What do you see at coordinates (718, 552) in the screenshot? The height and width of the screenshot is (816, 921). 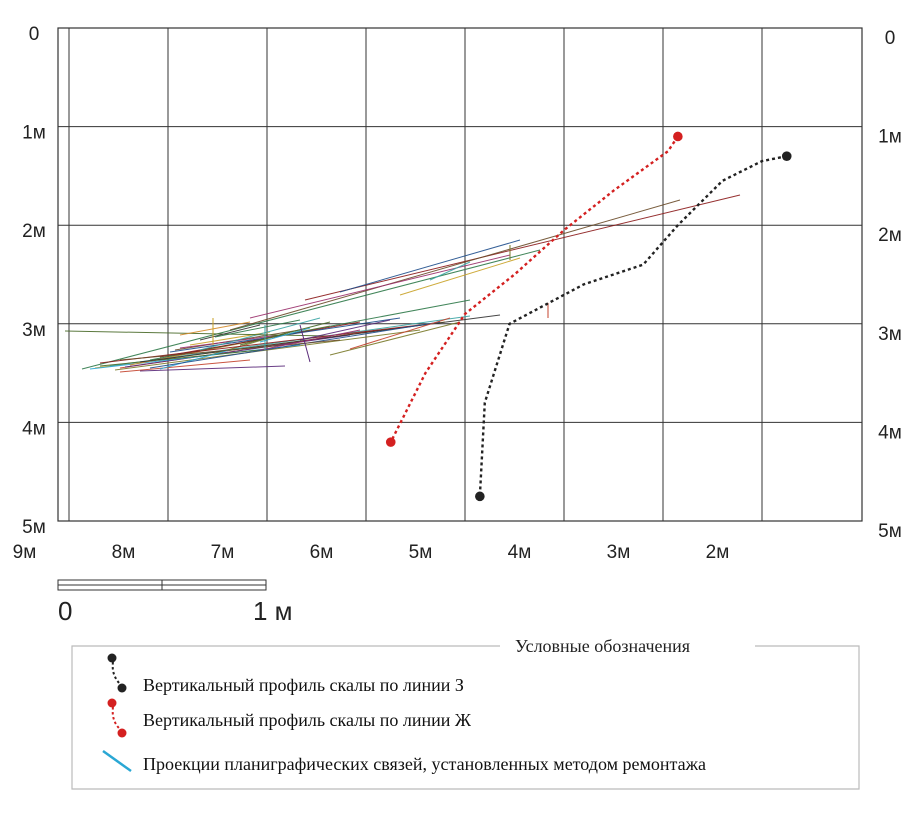 I see `x-tick-label: 2м` at bounding box center [718, 552].